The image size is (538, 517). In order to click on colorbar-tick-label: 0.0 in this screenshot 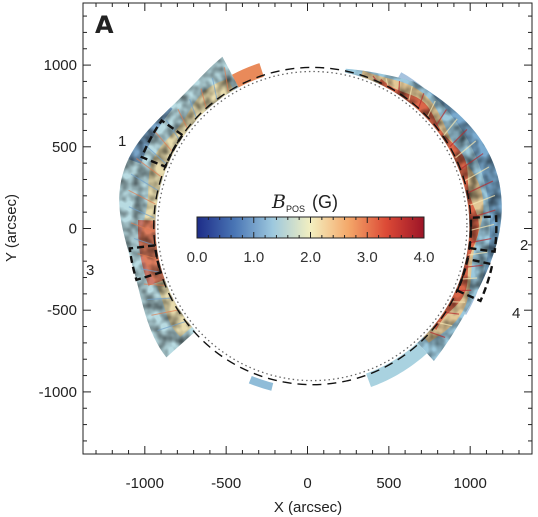, I will do `click(197, 257)`.